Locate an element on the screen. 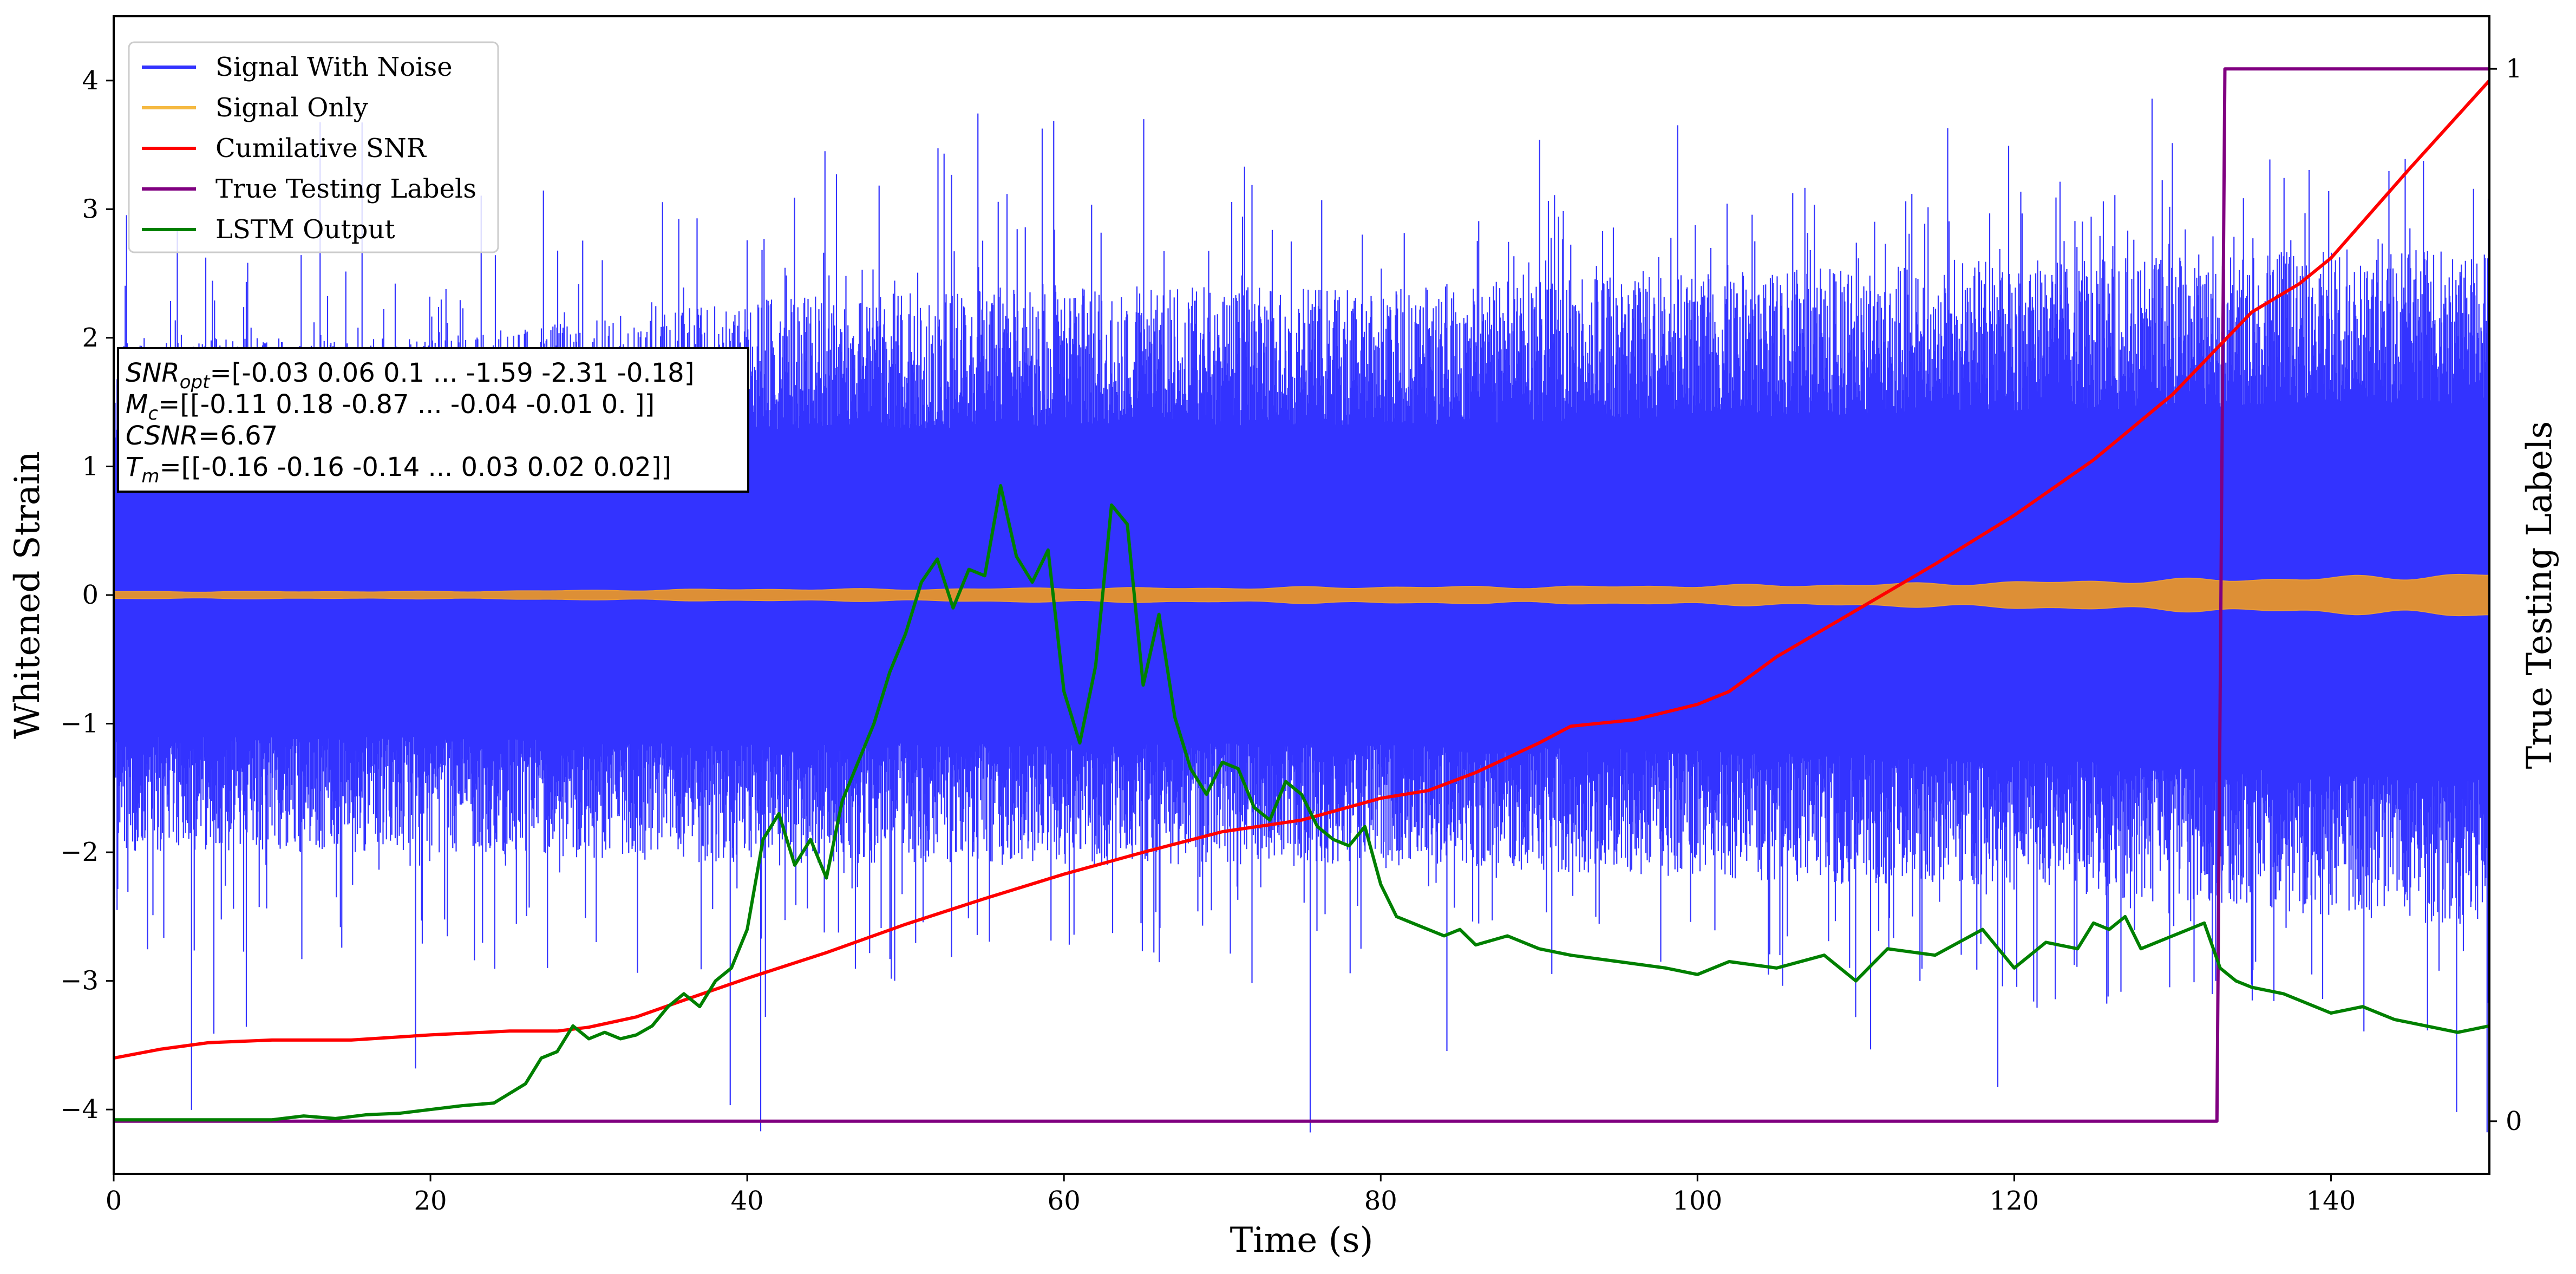 Image resolution: width=2576 pixels, height=1274 pixels. legend-entry-label: Signal With Noise is located at coordinates (334, 67).